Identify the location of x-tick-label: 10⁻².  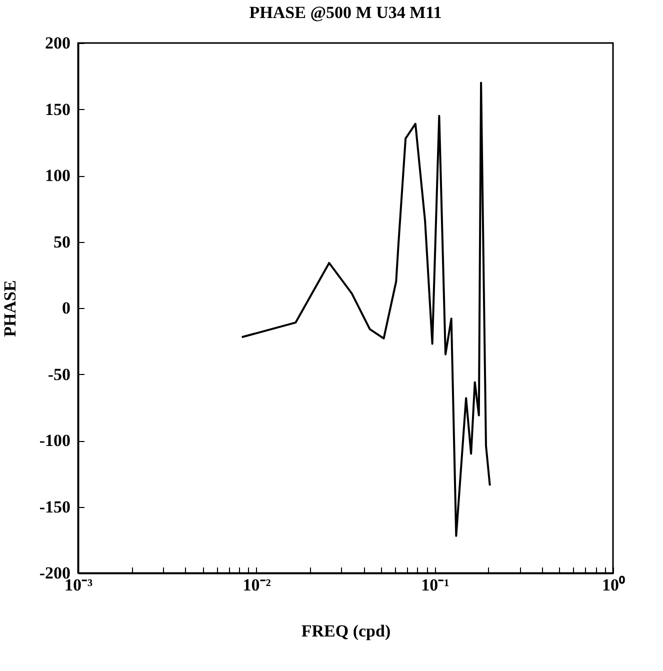
(256, 585).